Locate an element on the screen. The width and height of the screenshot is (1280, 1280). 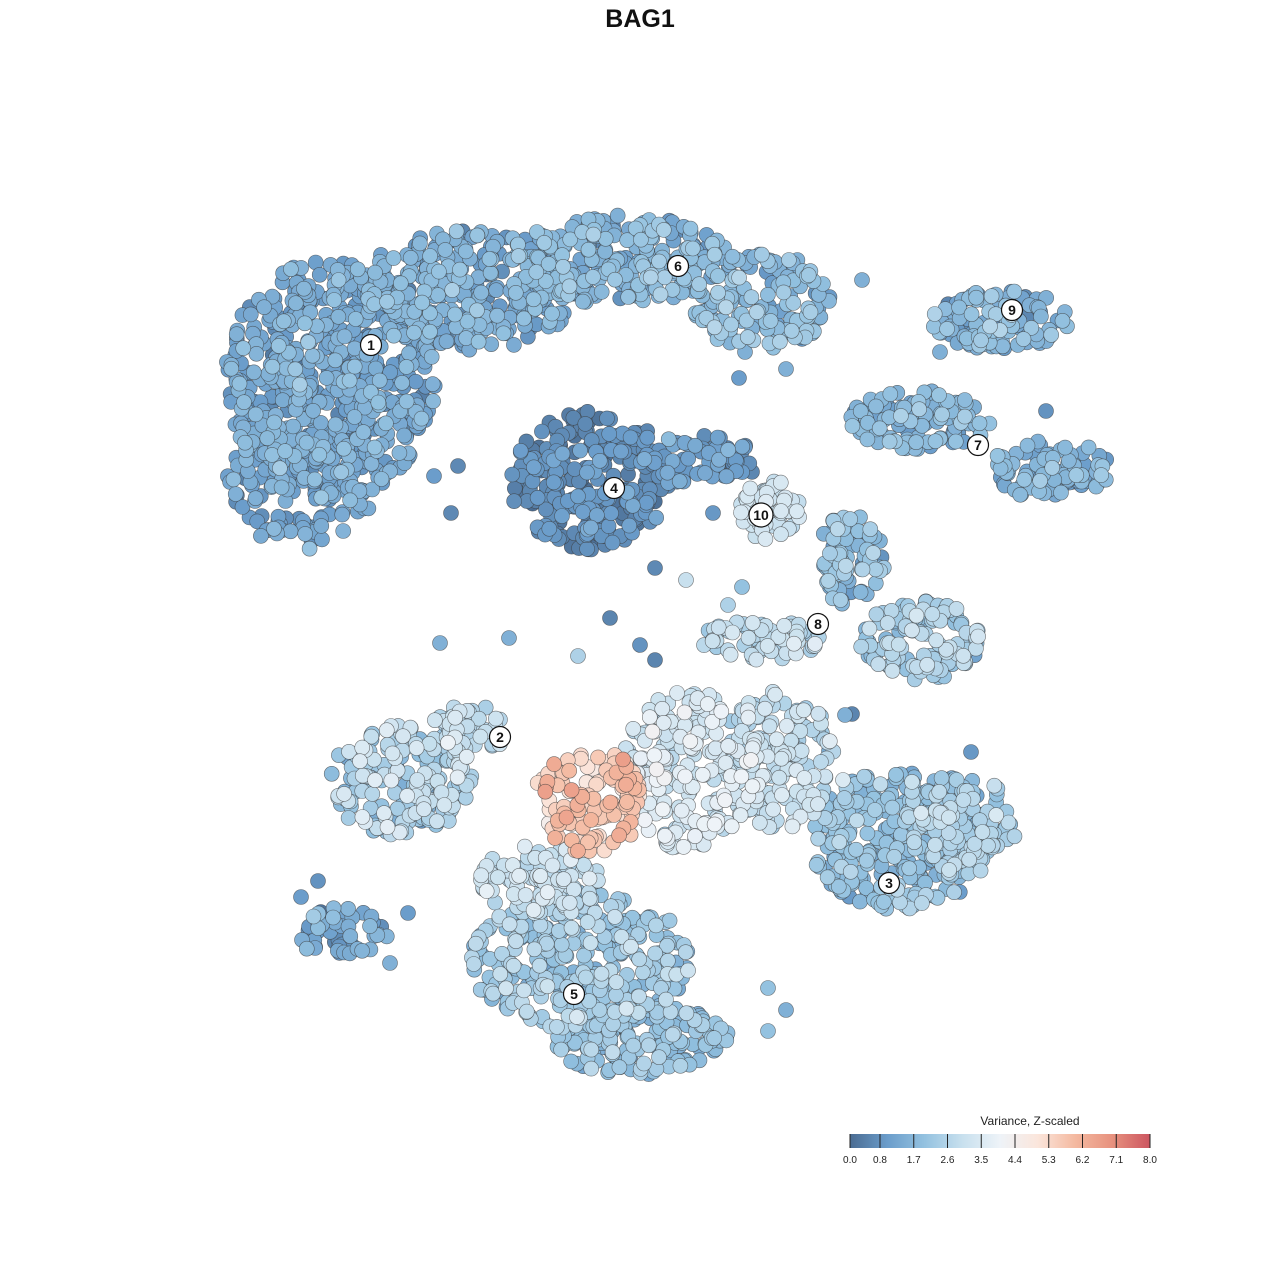
svg-text: 5 is located at coordinates (574, 994).